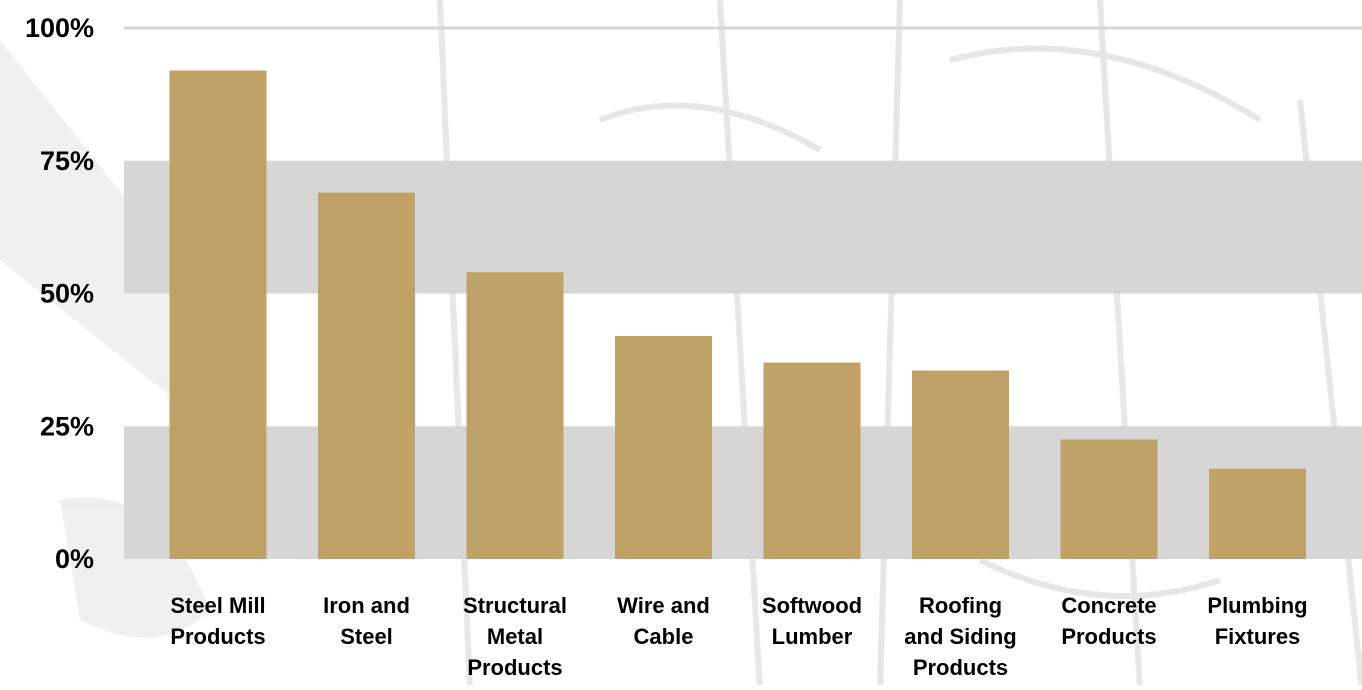 Image resolution: width=1362 pixels, height=690 pixels. I want to click on x-tick-label: Iron and Steel, so click(366, 621).